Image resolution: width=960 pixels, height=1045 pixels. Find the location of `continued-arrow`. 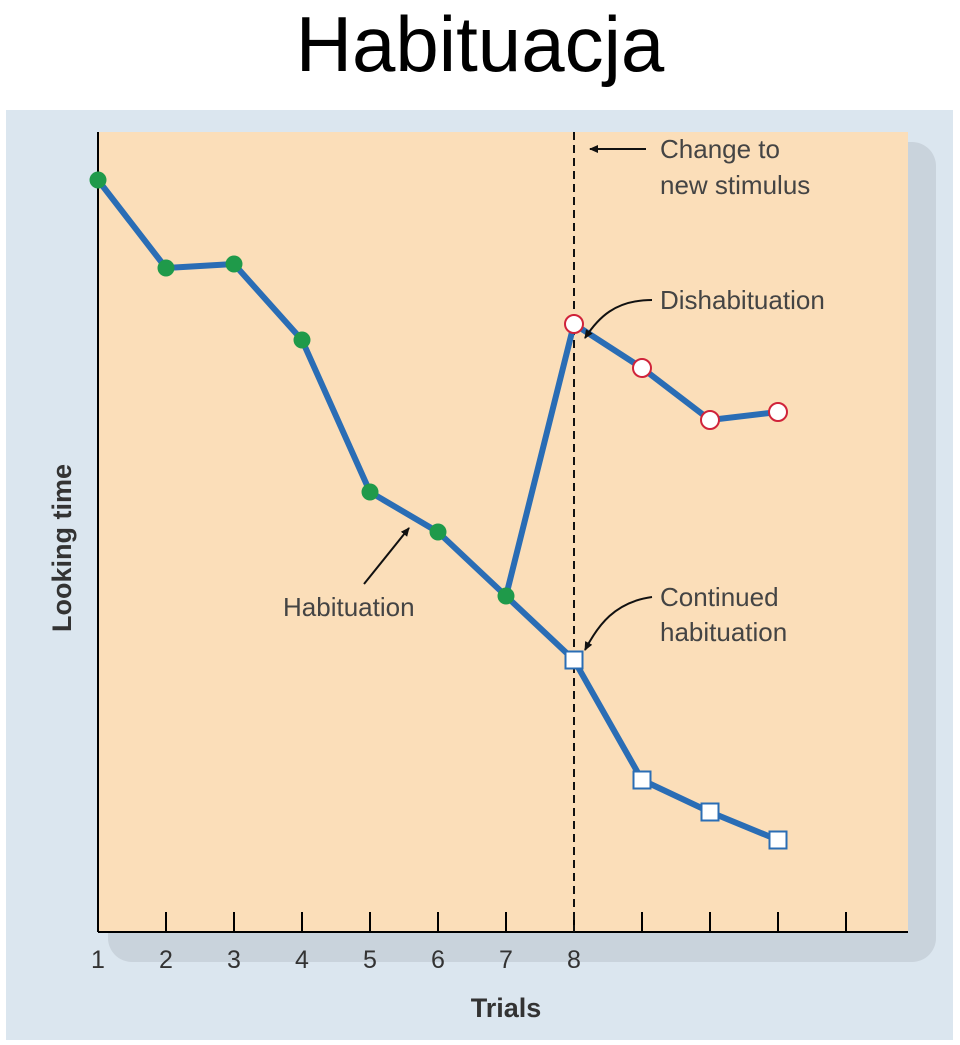

continued-arrow is located at coordinates (618, 623).